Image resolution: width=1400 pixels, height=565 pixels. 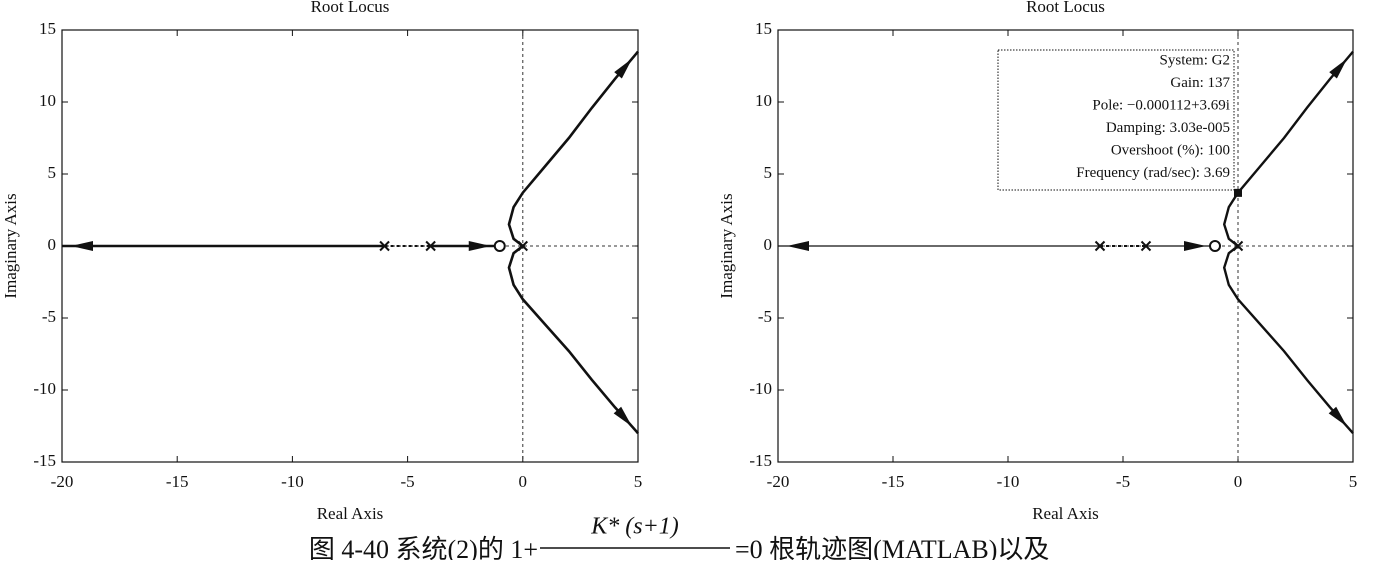 I want to click on datatip-line: Frequency (rad/sec): 3.69, so click(x=1153, y=173).